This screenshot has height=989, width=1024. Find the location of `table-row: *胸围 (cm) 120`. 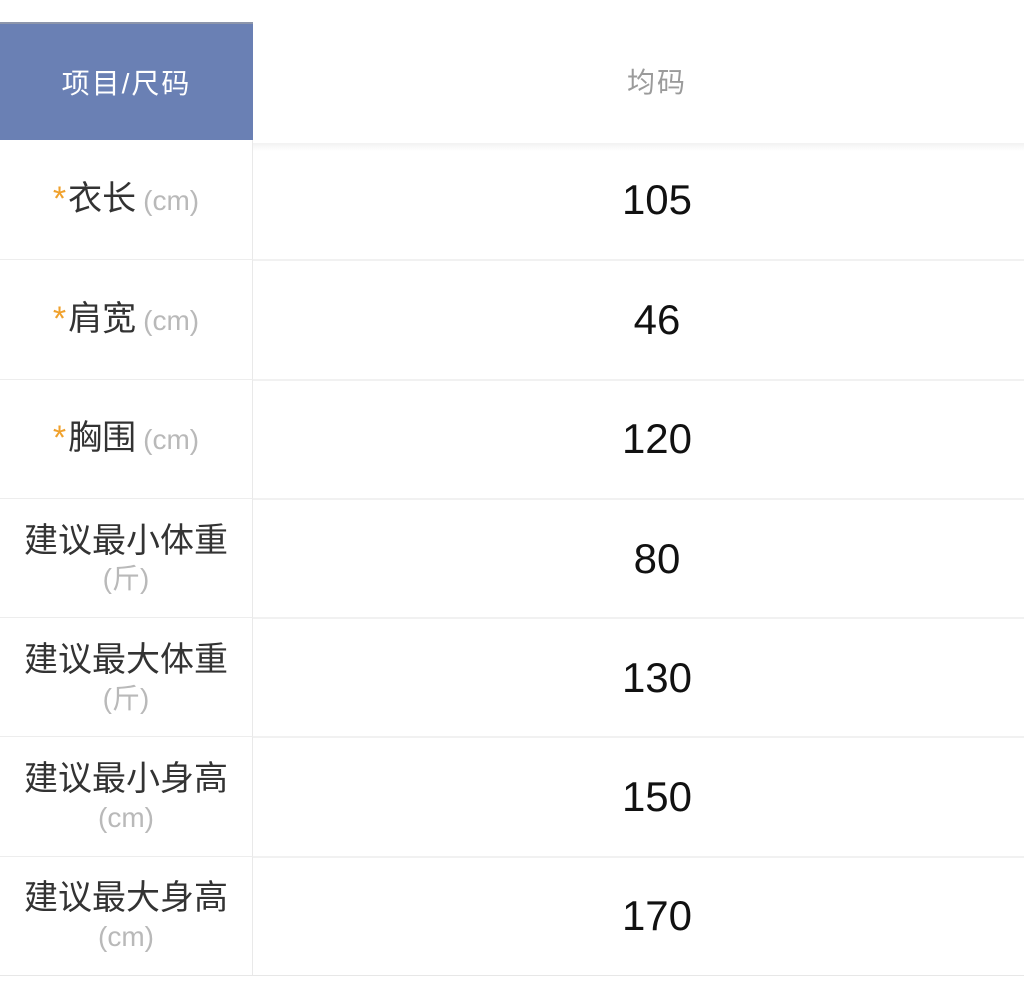

table-row: *胸围 (cm) 120 is located at coordinates (512, 438).